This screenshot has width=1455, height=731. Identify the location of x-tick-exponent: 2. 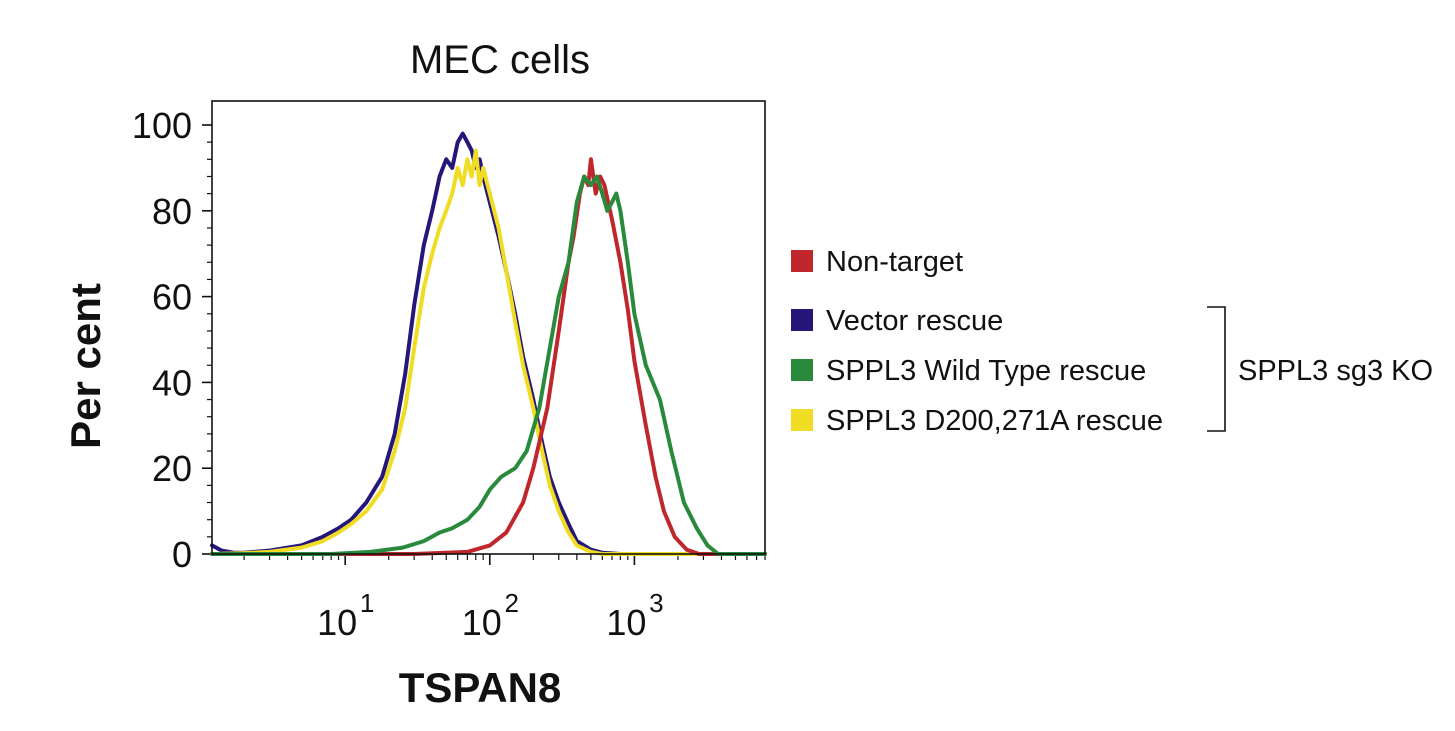
(512, 603).